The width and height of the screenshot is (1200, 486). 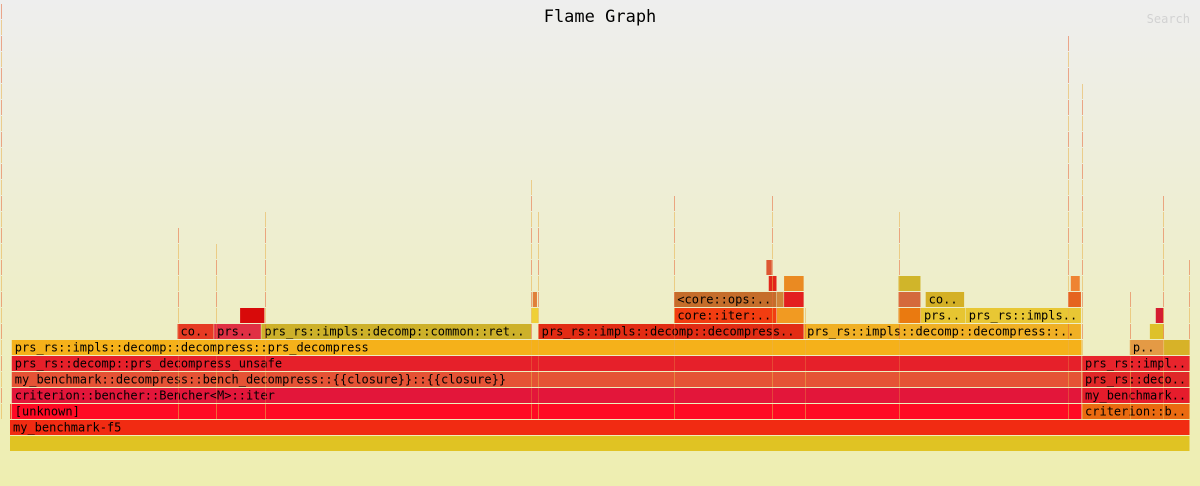 I want to click on flame-frame: prs.., so click(x=943, y=315).